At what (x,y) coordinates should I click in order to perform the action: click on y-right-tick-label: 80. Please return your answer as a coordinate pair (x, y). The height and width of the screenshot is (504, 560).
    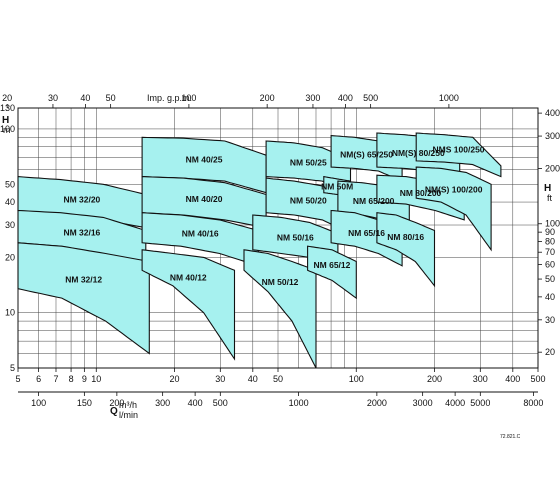
    Looking at the image, I should click on (550, 242).